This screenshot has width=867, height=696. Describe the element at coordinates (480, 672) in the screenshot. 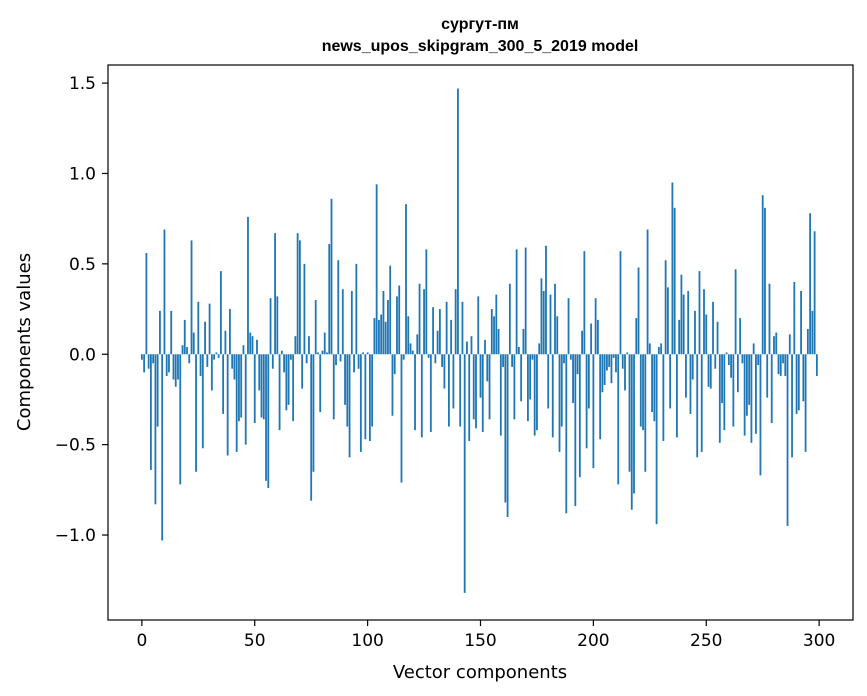

I see `x-axis-label: Vector components` at that location.